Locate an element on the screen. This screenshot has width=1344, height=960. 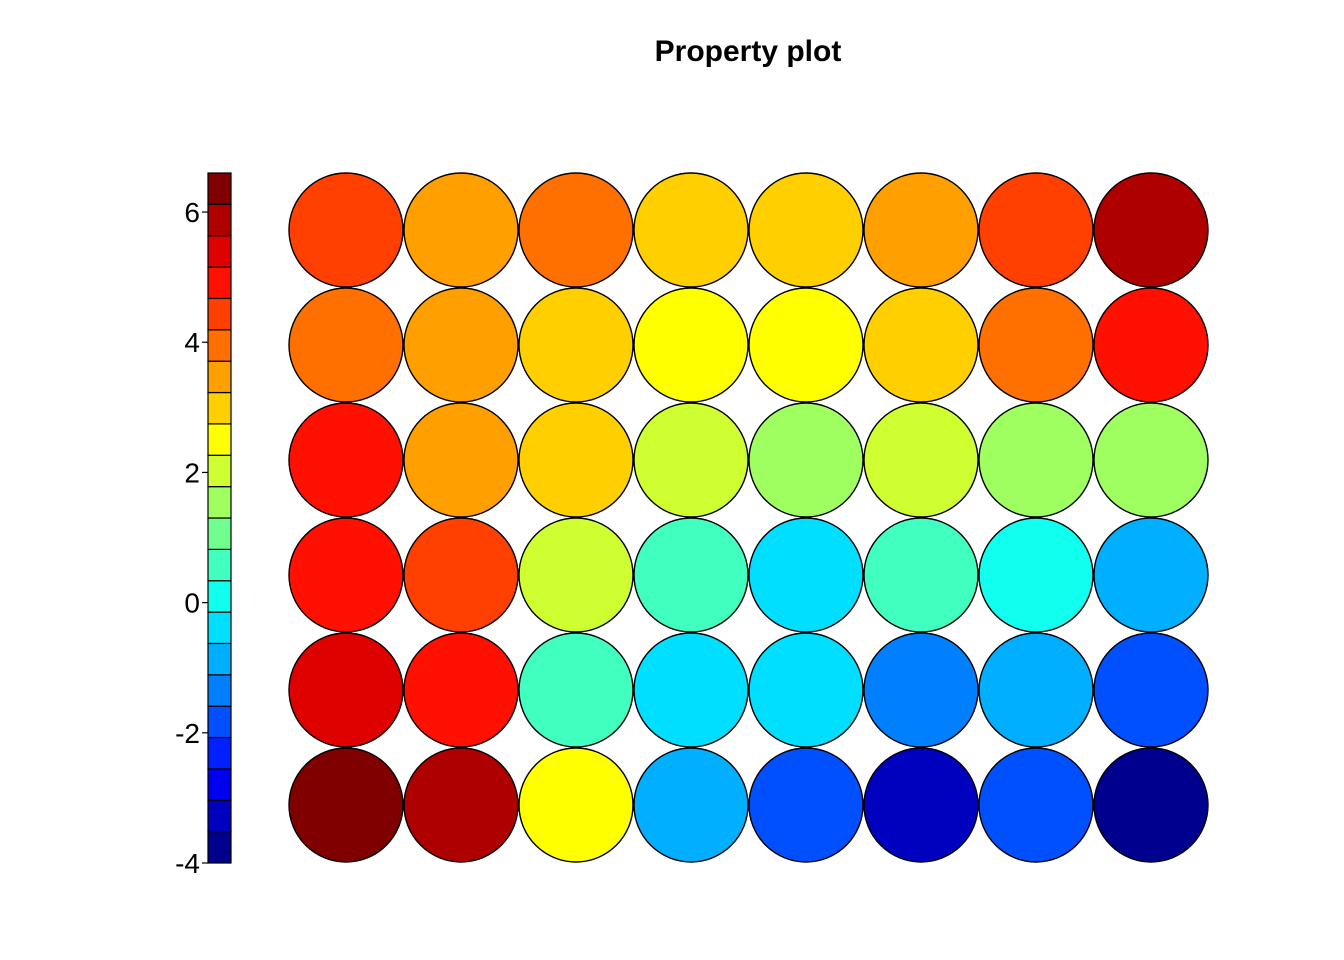
colorbar-tick-label: -4 is located at coordinates (187, 863).